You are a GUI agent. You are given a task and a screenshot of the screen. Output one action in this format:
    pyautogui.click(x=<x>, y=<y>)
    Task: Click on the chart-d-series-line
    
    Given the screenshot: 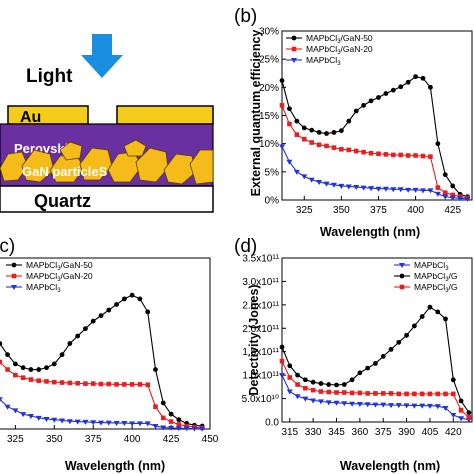 What is the action you would take?
    pyautogui.click(x=375, y=389)
    